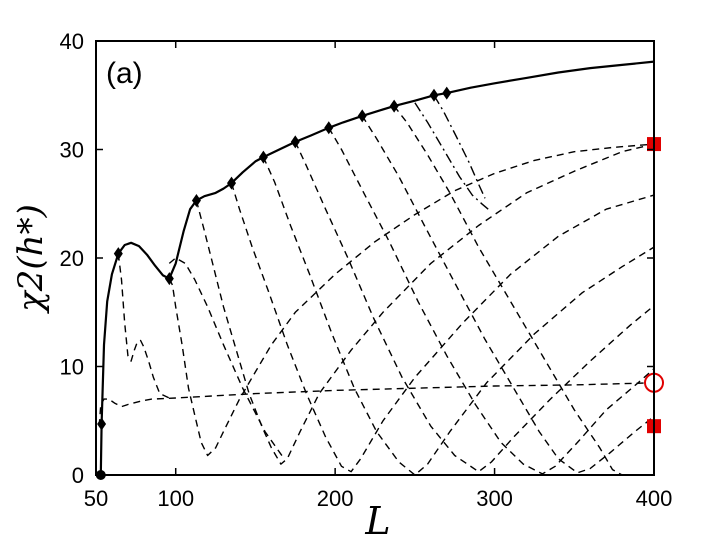  Describe the element at coordinates (175, 498) in the screenshot. I see `x-tick-label-100: 100` at that location.